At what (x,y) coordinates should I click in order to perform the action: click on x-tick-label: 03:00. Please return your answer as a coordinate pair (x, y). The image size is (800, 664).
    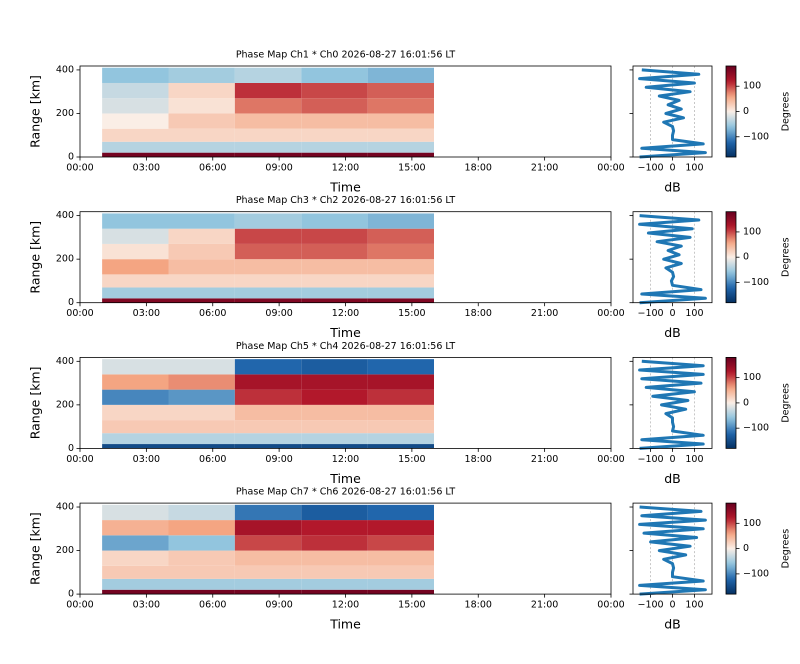
    Looking at the image, I should click on (146, 313).